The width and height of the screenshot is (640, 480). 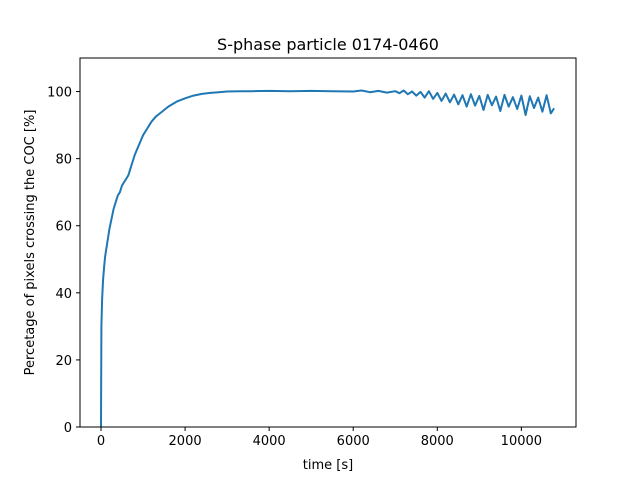 What do you see at coordinates (101, 441) in the screenshot?
I see `x-tick-label: 0` at bounding box center [101, 441].